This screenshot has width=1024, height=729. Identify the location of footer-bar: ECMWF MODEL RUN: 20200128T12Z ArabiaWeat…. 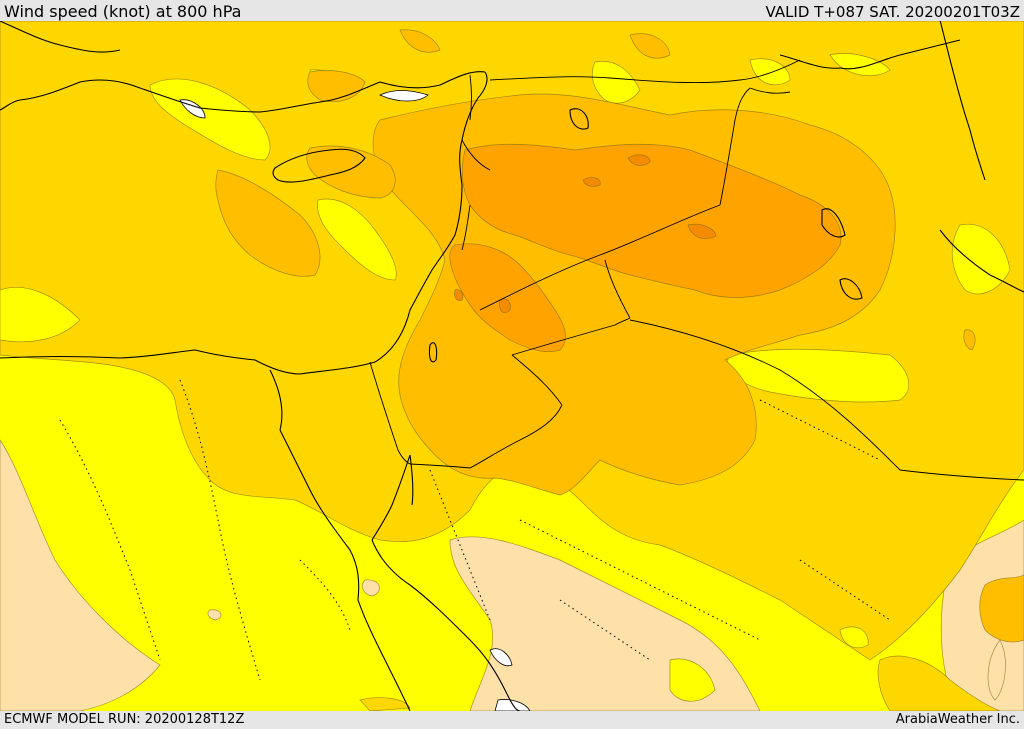
(512, 720).